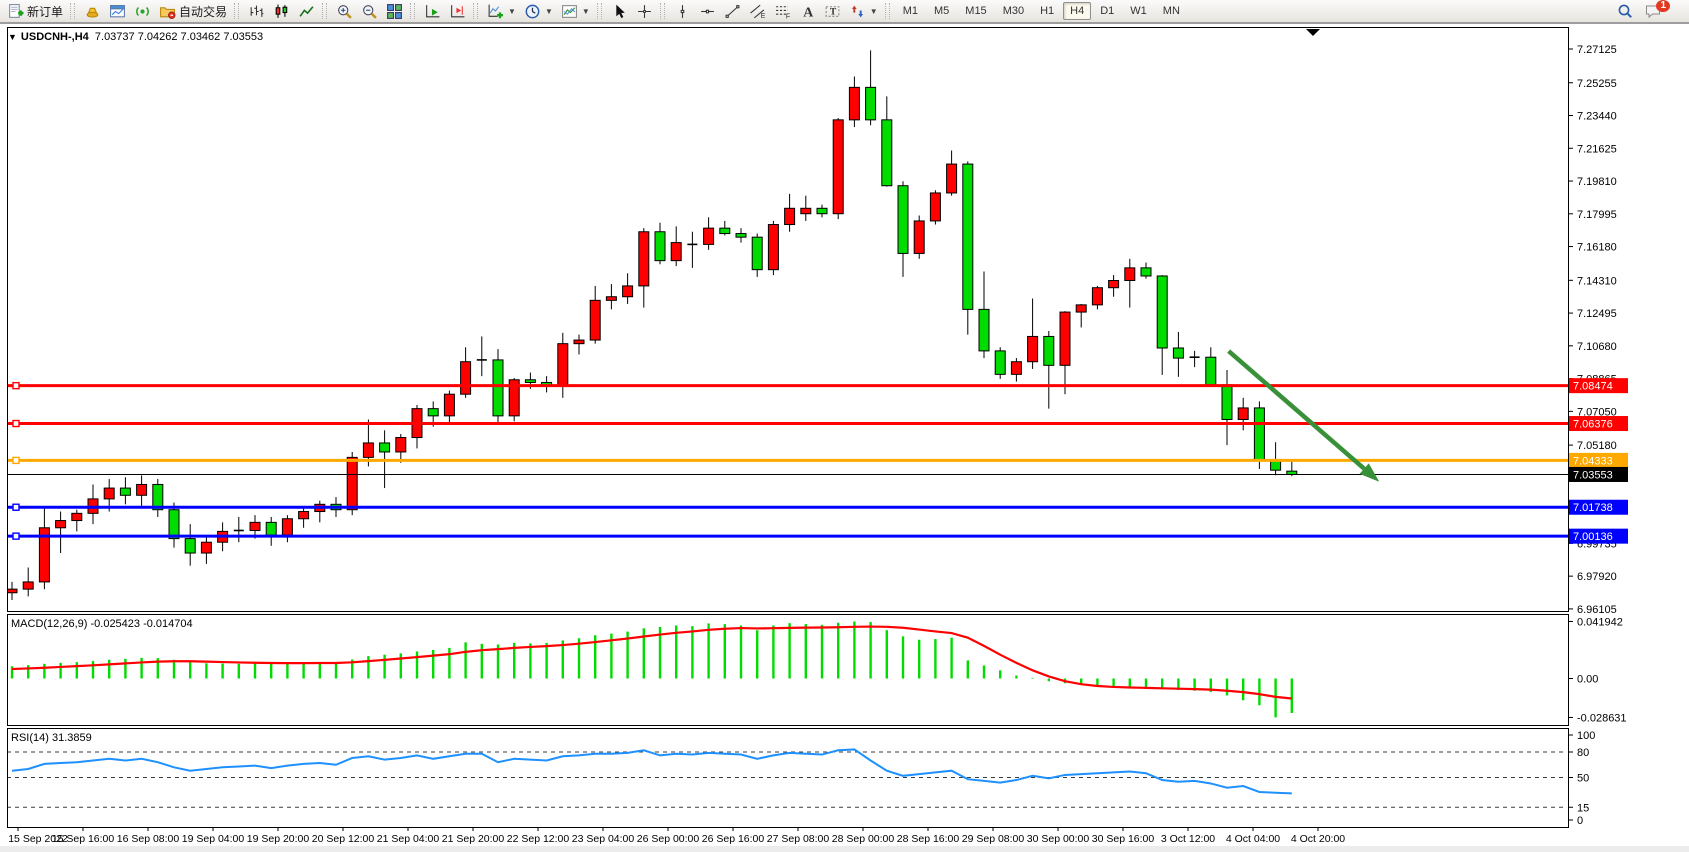  Describe the element at coordinates (1597, 577) in the screenshot. I see `svg-text: 6.97920` at that location.